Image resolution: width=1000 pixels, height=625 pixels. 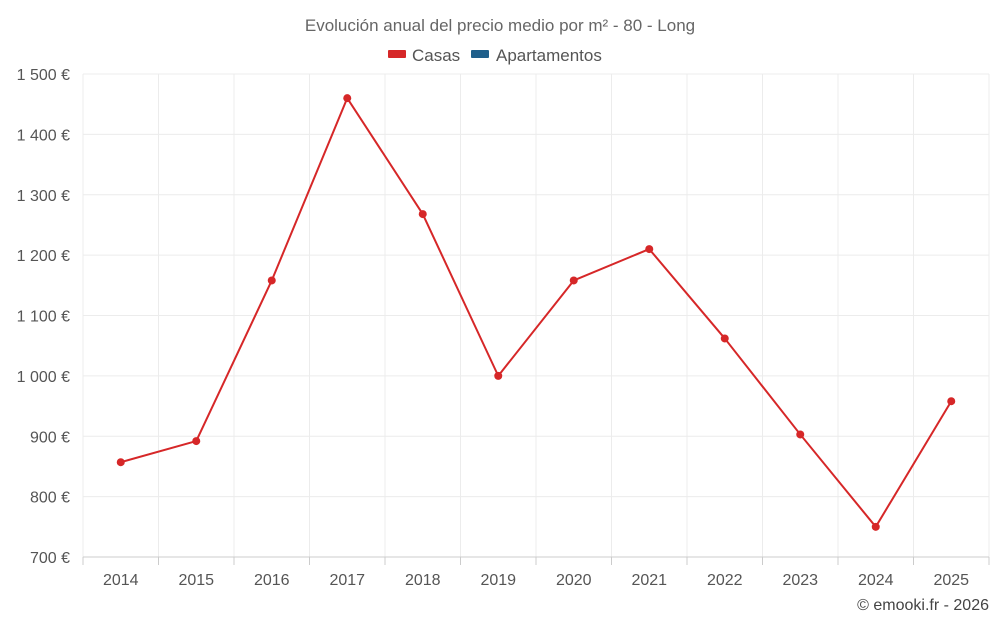 What do you see at coordinates (495, 55) in the screenshot?
I see `legend: Casas Apartamentos` at bounding box center [495, 55].